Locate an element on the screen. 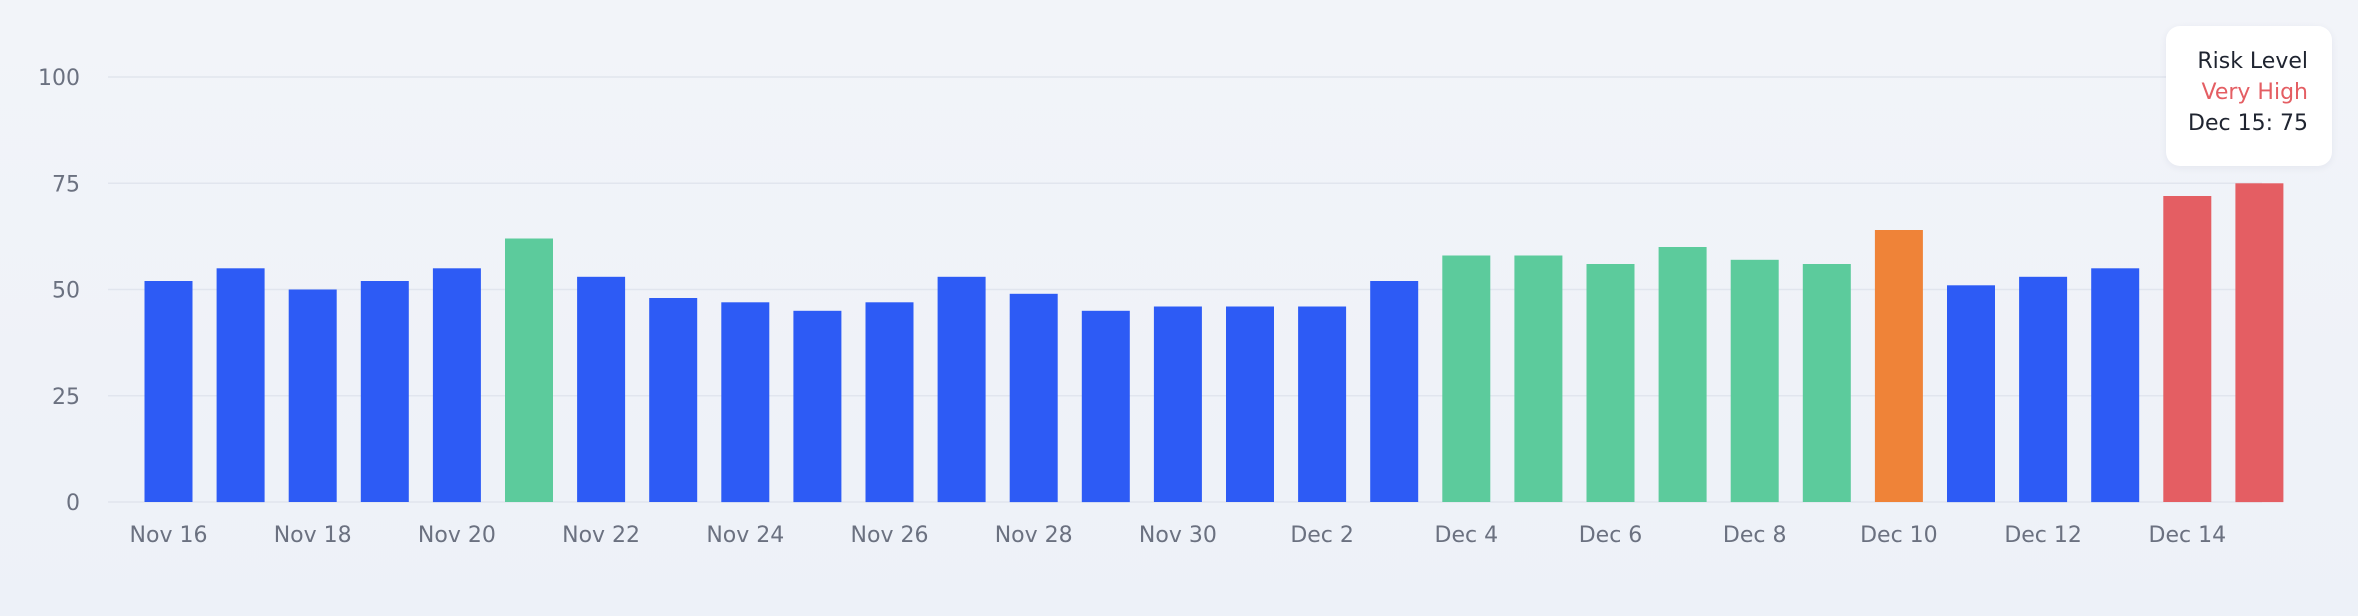  x-tick-label: Dec 6 is located at coordinates (1611, 535).